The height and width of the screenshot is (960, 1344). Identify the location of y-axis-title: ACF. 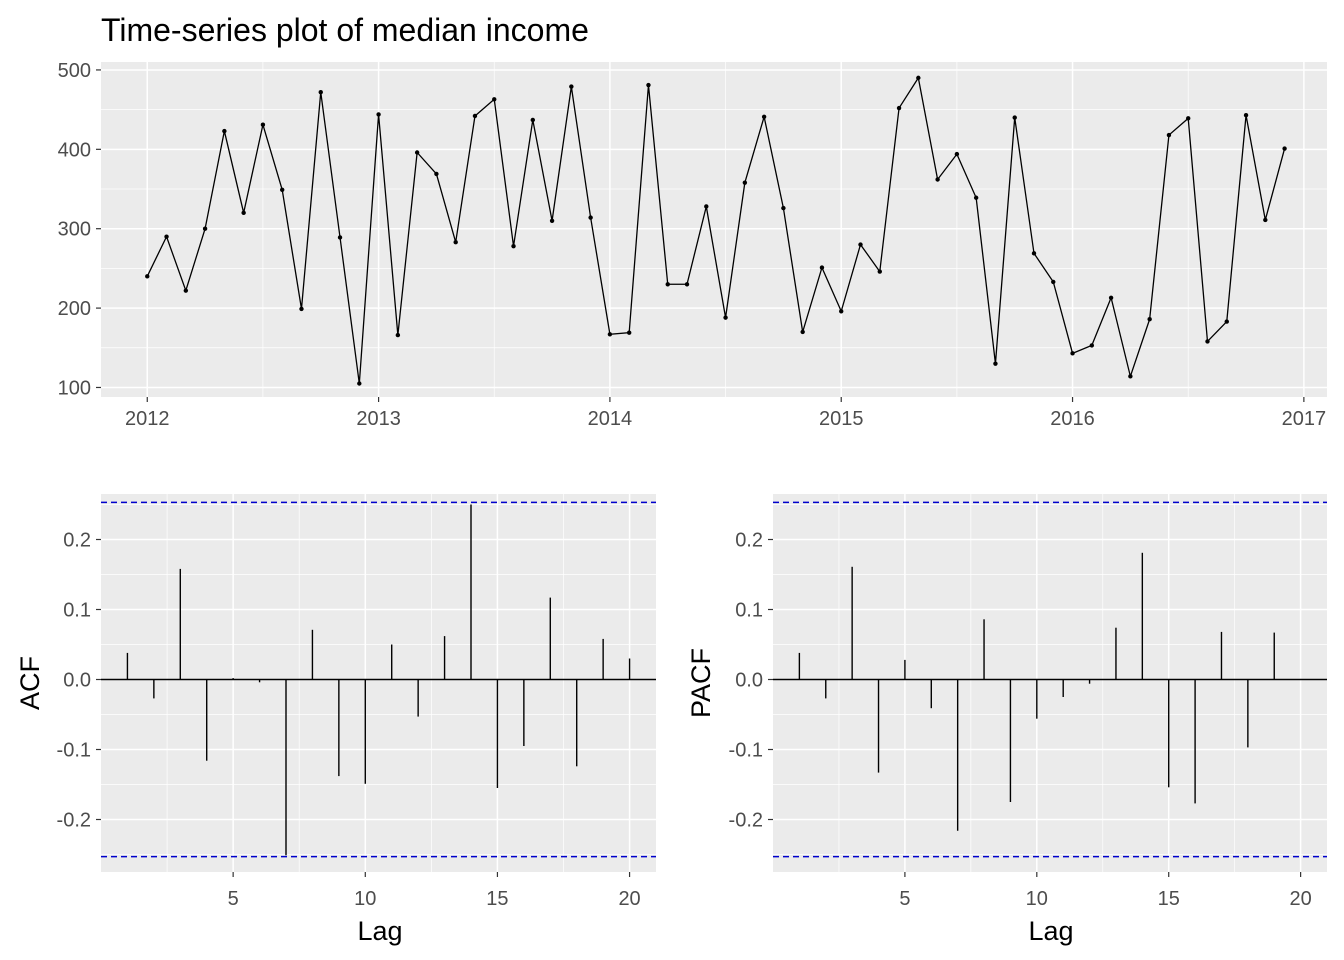
(30, 683).